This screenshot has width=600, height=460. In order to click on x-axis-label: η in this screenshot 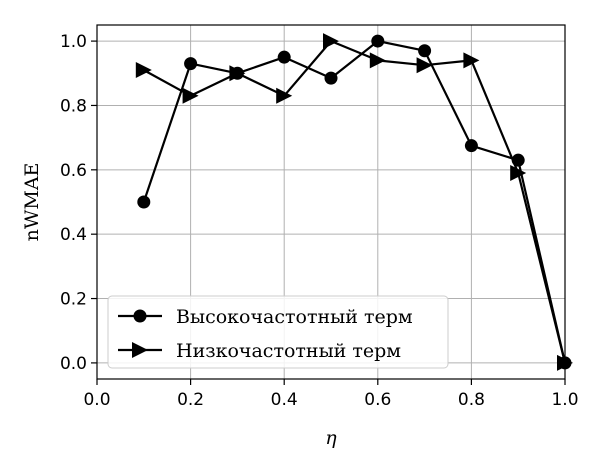, I will do `click(331, 438)`.